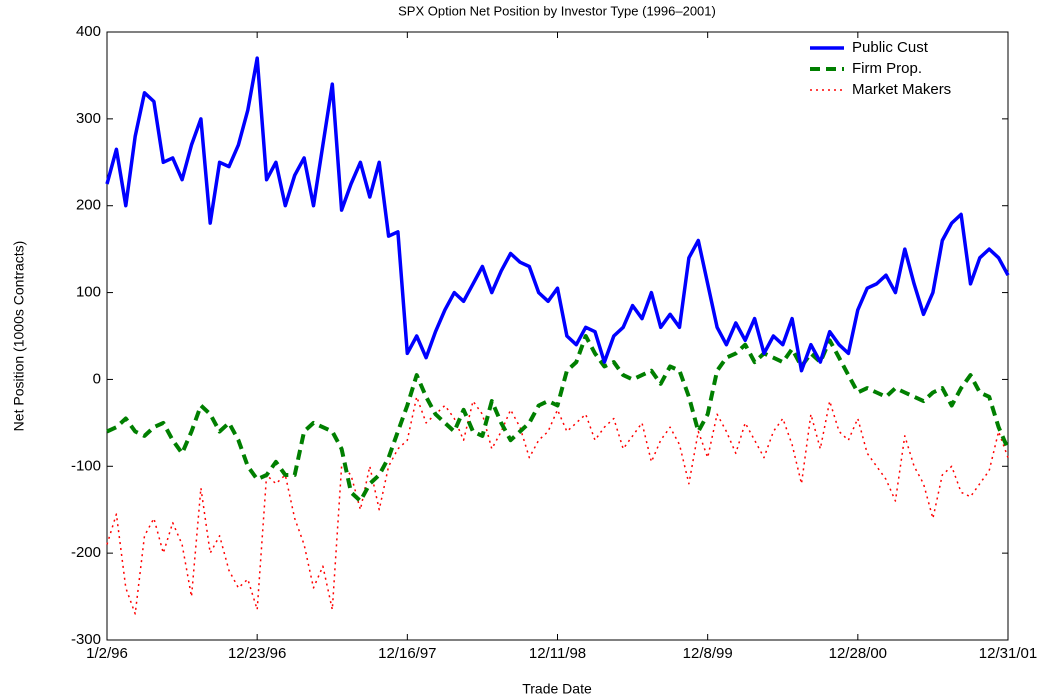  I want to click on y-tick-label: 100, so click(88, 292).